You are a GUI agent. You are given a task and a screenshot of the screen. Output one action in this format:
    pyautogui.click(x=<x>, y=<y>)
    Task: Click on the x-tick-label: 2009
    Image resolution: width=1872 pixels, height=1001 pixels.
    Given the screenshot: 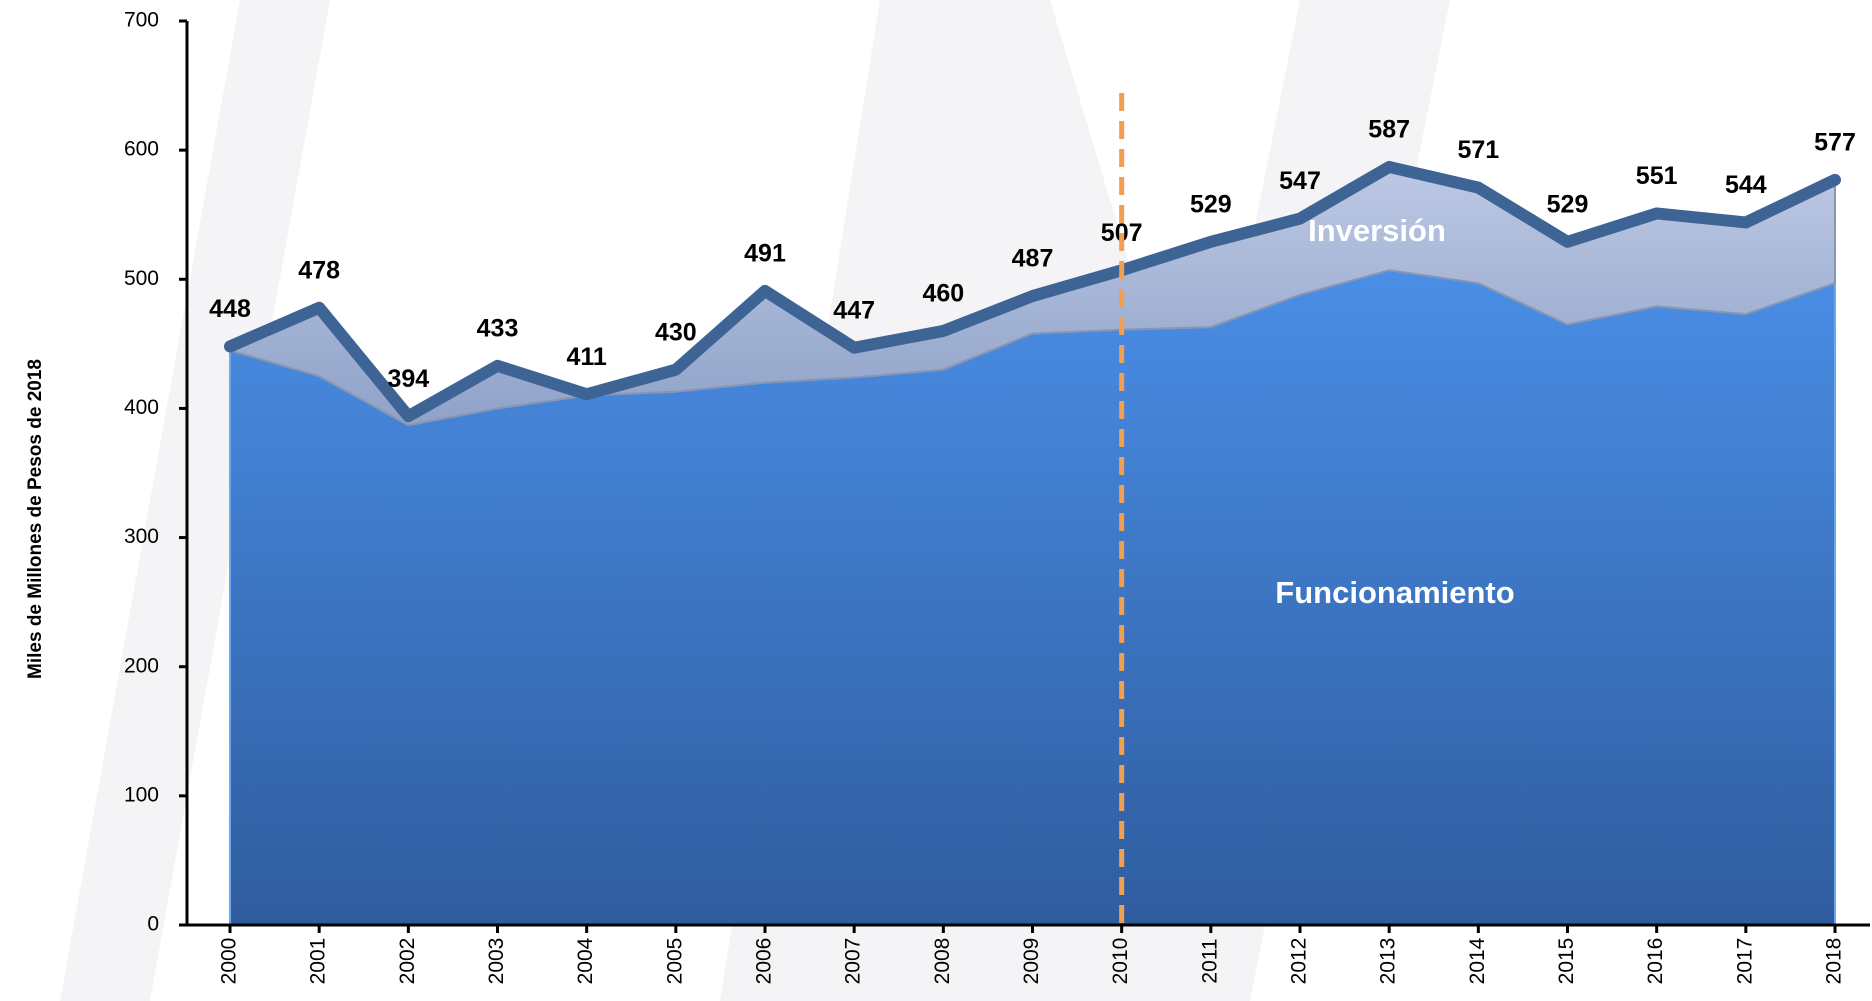 What is the action you would take?
    pyautogui.click(x=1031, y=961)
    